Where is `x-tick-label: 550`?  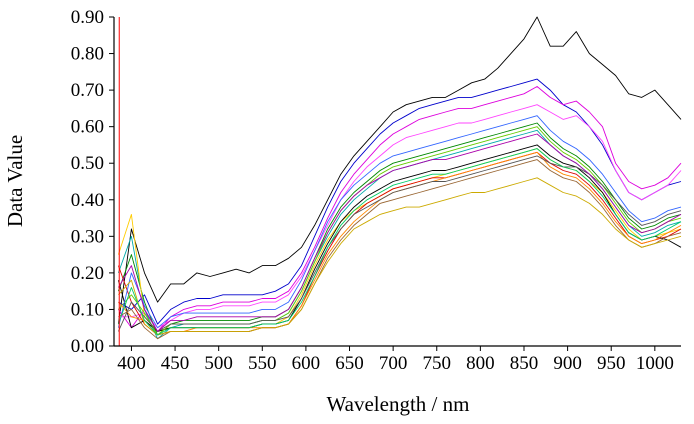
x-tick-label: 550 is located at coordinates (262, 363).